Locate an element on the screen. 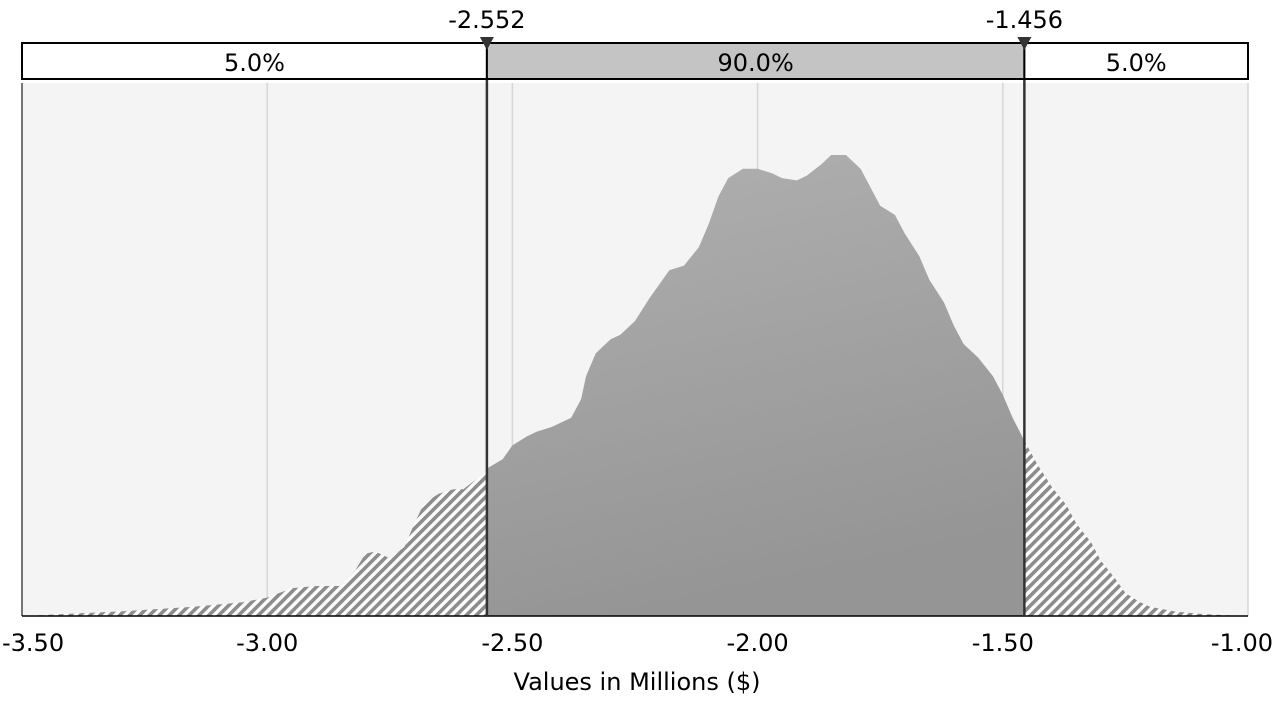 This screenshot has width=1275, height=703. marker-value-label: -1.456 is located at coordinates (1024, 20).